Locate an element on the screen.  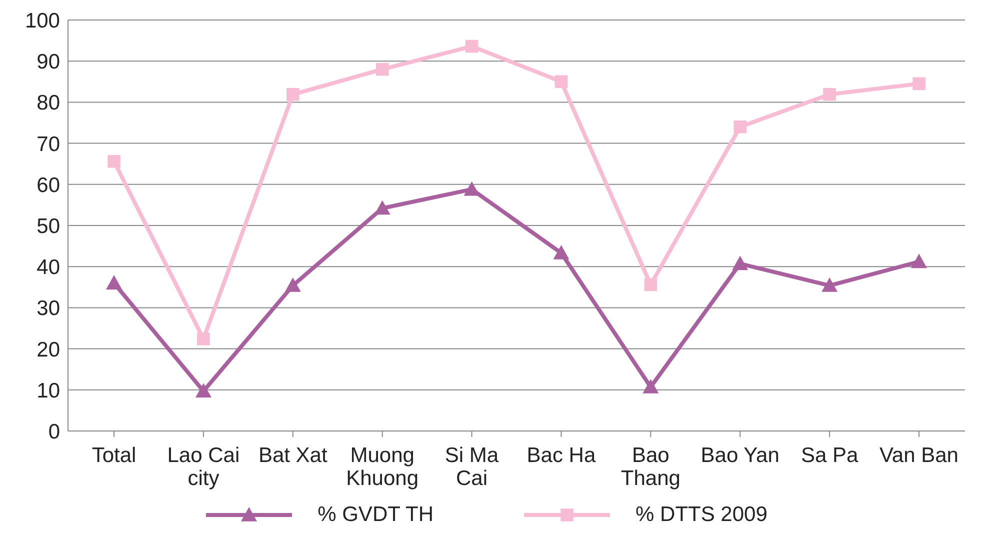
x-tick-label: Van Ban is located at coordinates (919, 455).